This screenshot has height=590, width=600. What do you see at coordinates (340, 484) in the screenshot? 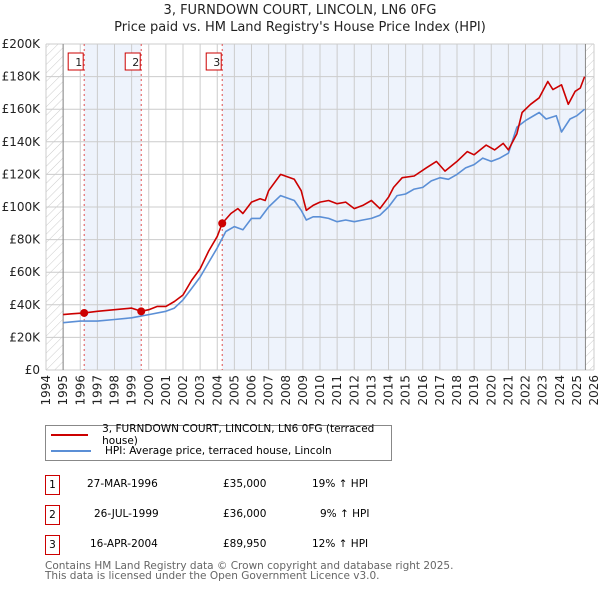
I see `transaction-hpi: 19% ↑ HPI` at bounding box center [340, 484].